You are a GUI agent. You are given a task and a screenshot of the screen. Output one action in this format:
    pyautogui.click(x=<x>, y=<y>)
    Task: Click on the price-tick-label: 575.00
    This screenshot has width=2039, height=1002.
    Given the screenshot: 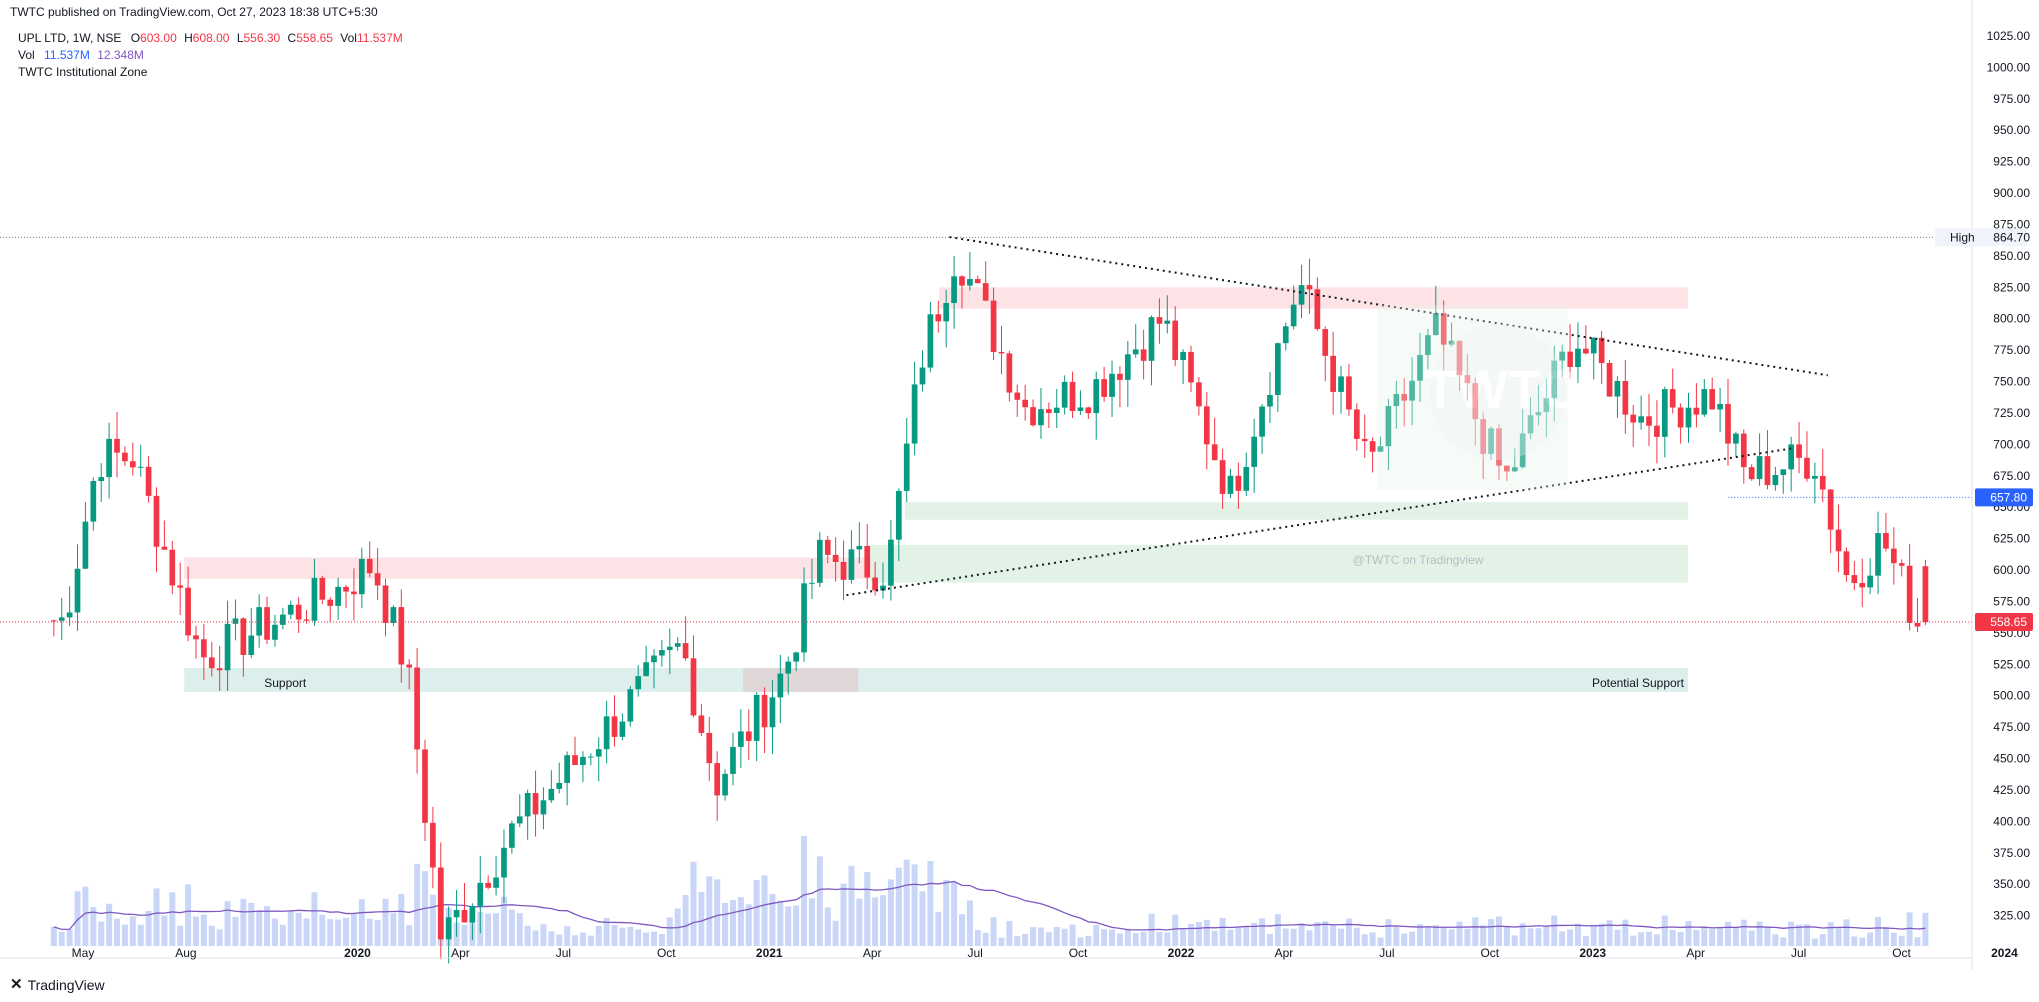 What is the action you would take?
    pyautogui.click(x=2011, y=601)
    